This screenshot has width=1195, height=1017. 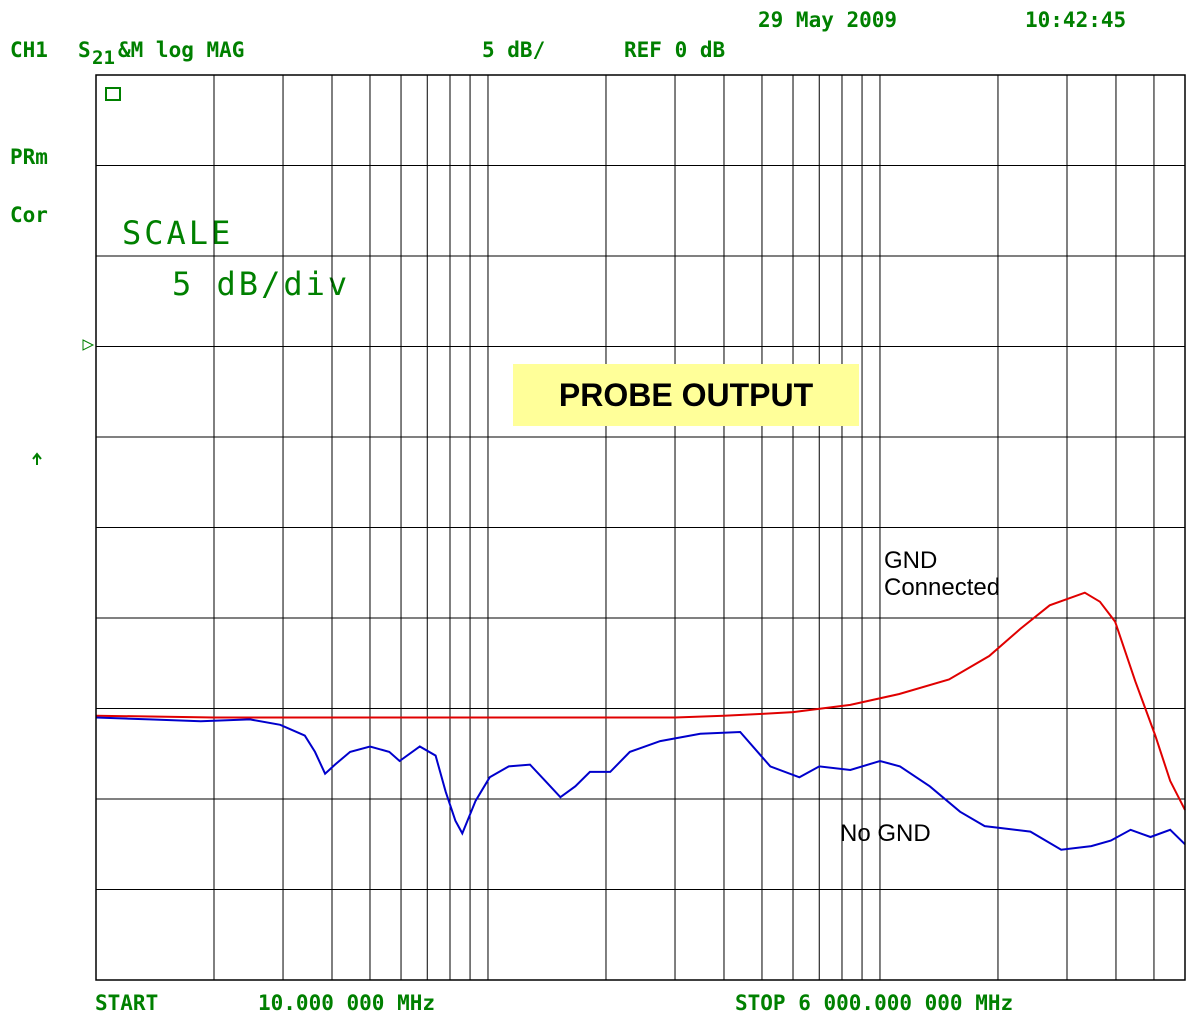 I want to click on series-label: GND Connected, so click(x=942, y=574).